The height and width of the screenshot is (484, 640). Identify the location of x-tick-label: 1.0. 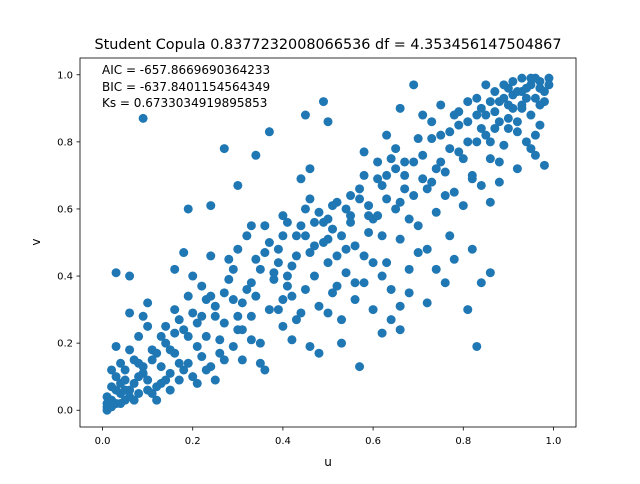
(554, 441).